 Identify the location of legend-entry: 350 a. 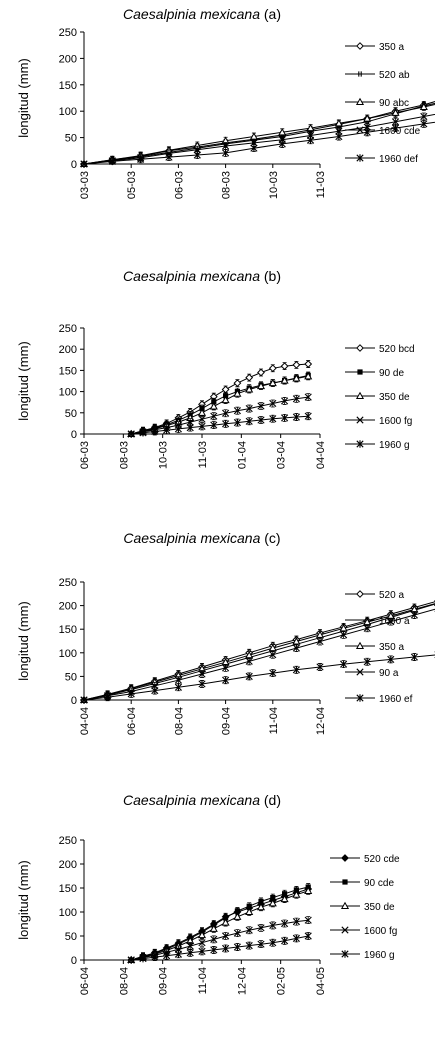
(374, 47).